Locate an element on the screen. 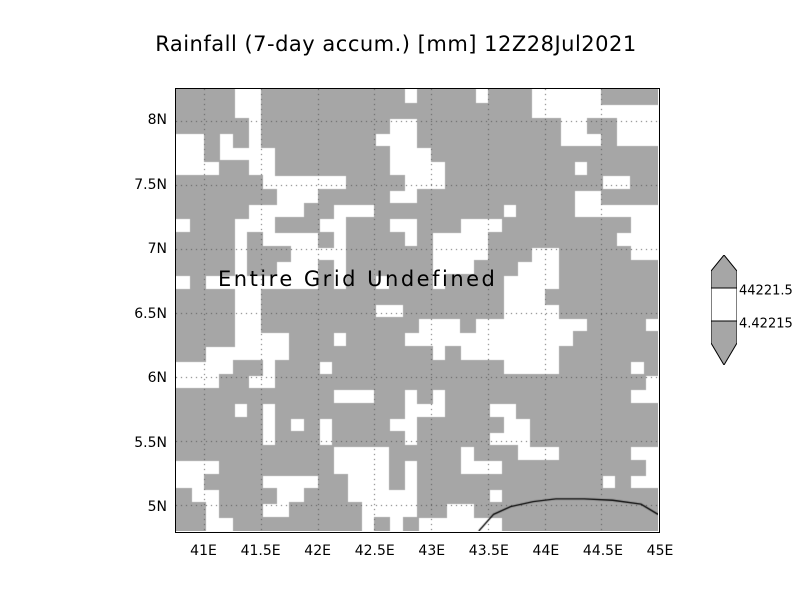 Image resolution: width=792 pixels, height=612 pixels. x-tick-label: 43E is located at coordinates (432, 551).